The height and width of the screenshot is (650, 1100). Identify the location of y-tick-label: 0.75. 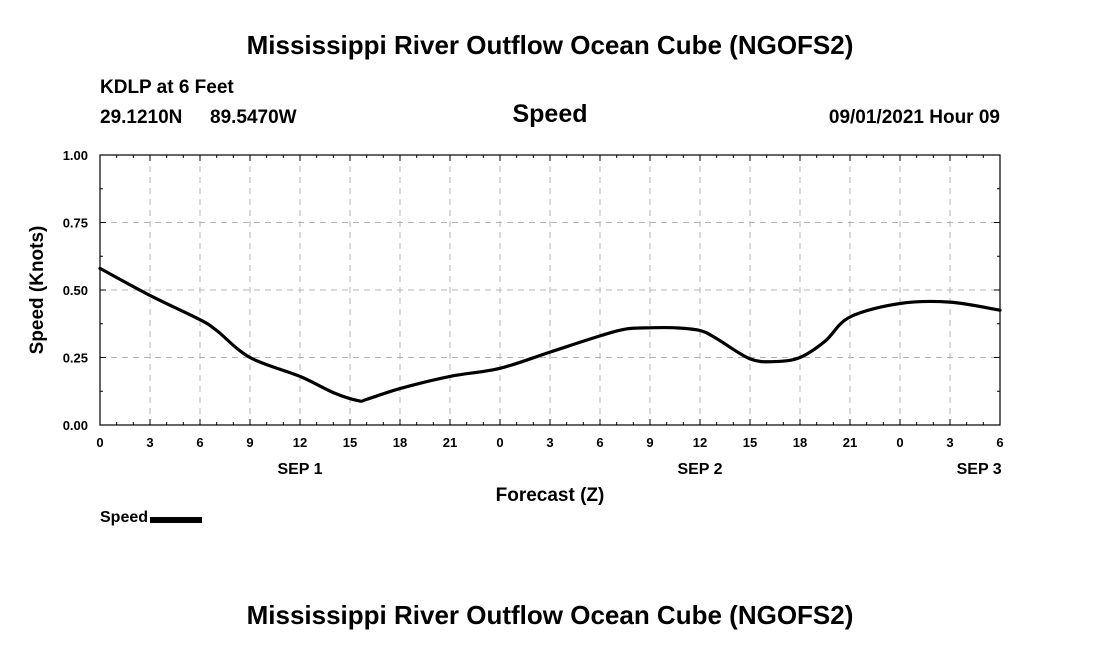
(75, 223).